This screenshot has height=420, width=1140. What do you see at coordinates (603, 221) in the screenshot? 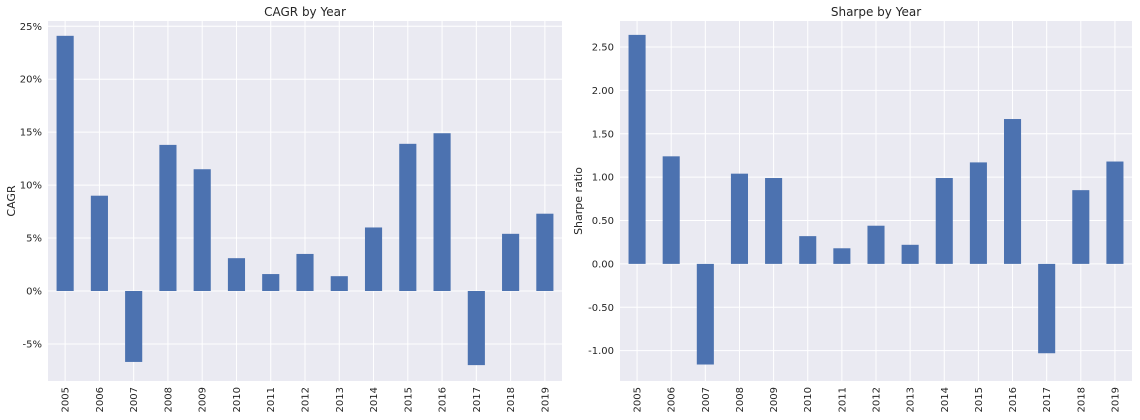
I see `y-tick-label: 0.50` at bounding box center [603, 221].